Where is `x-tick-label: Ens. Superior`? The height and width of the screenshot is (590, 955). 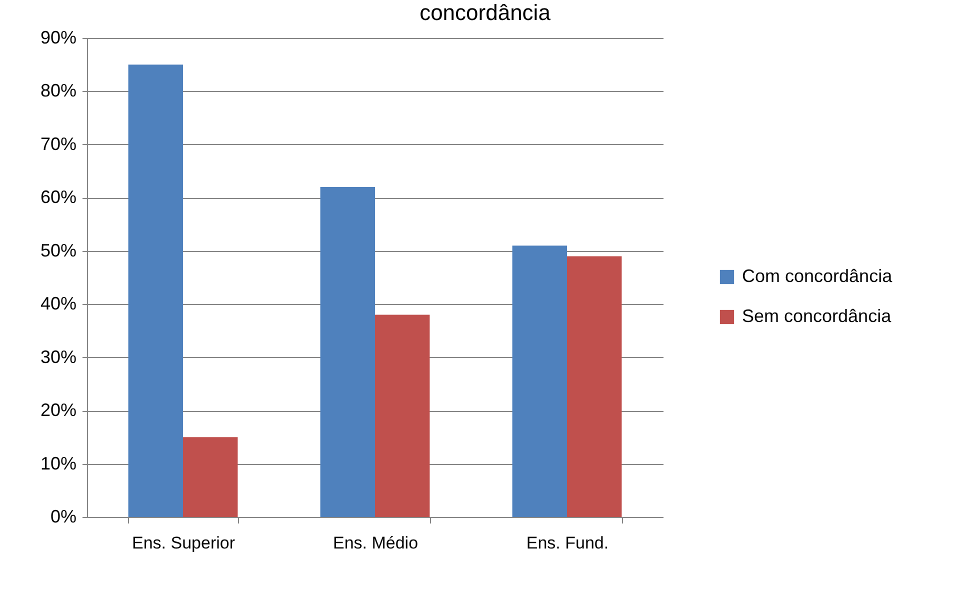
x-tick-label: Ens. Superior is located at coordinates (184, 543).